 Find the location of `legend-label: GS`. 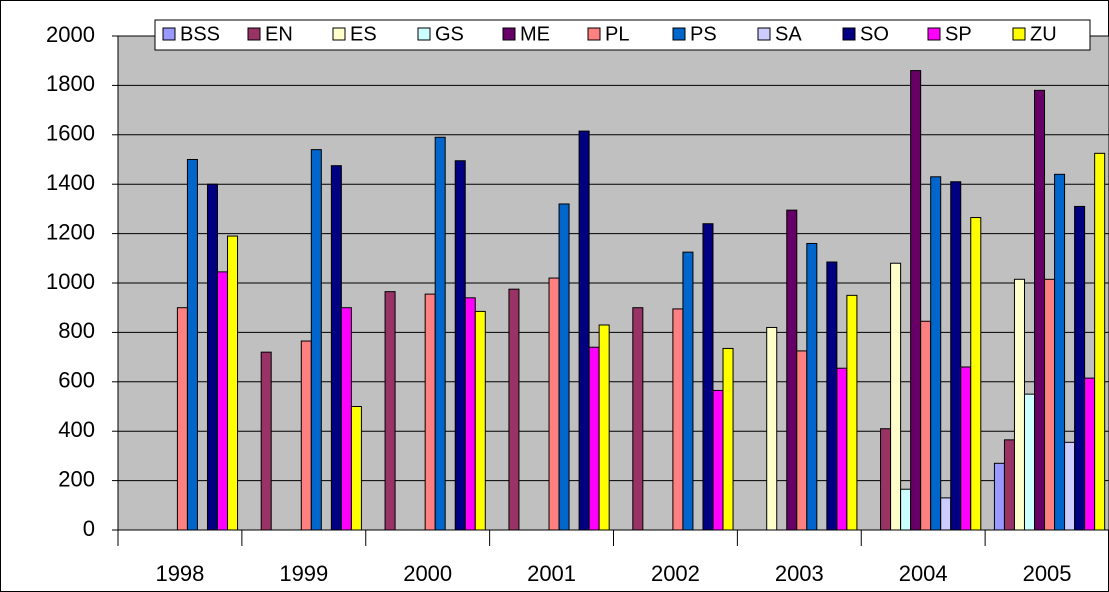

legend-label: GS is located at coordinates (449, 34).